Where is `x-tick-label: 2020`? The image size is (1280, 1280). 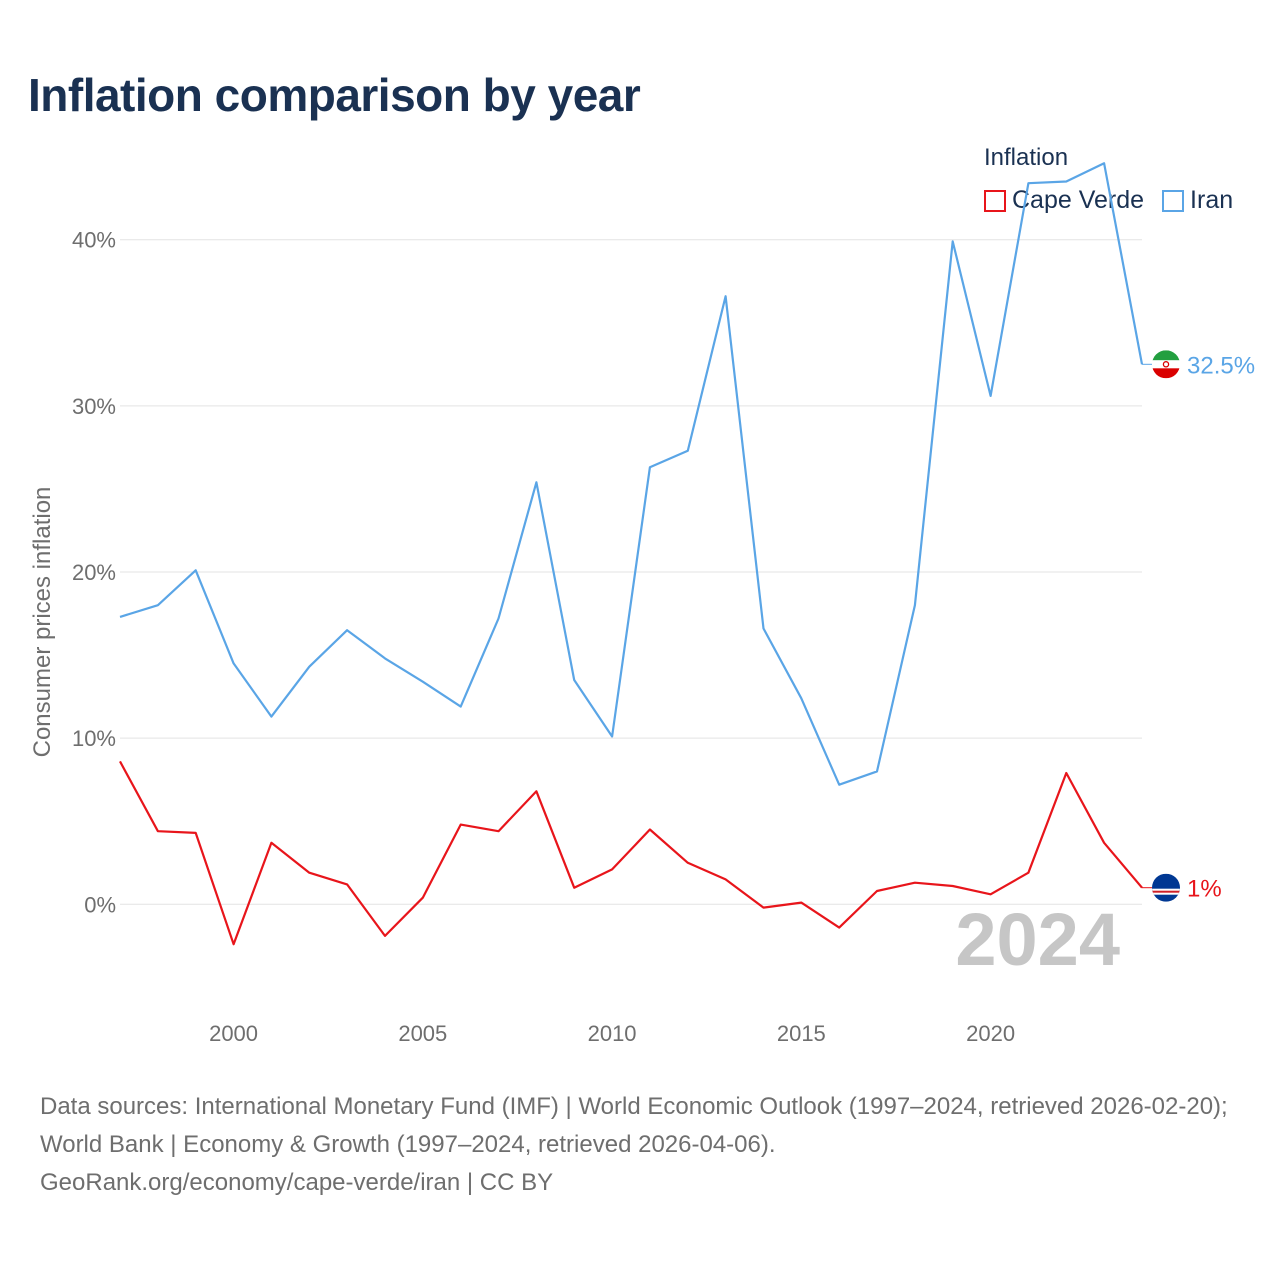
x-tick-label: 2020 is located at coordinates (990, 1033).